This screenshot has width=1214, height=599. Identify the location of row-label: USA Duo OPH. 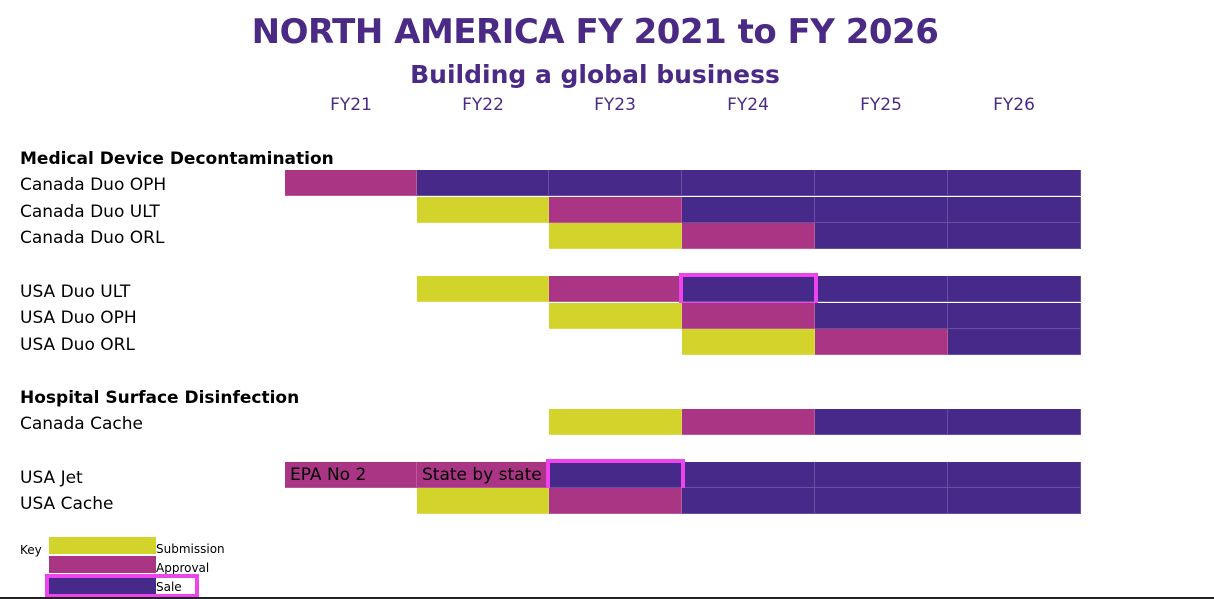
(78, 318).